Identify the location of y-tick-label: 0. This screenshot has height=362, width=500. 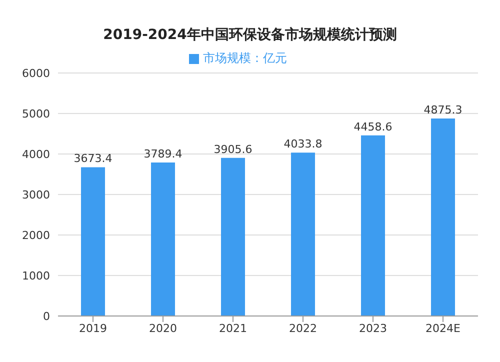
(46, 316).